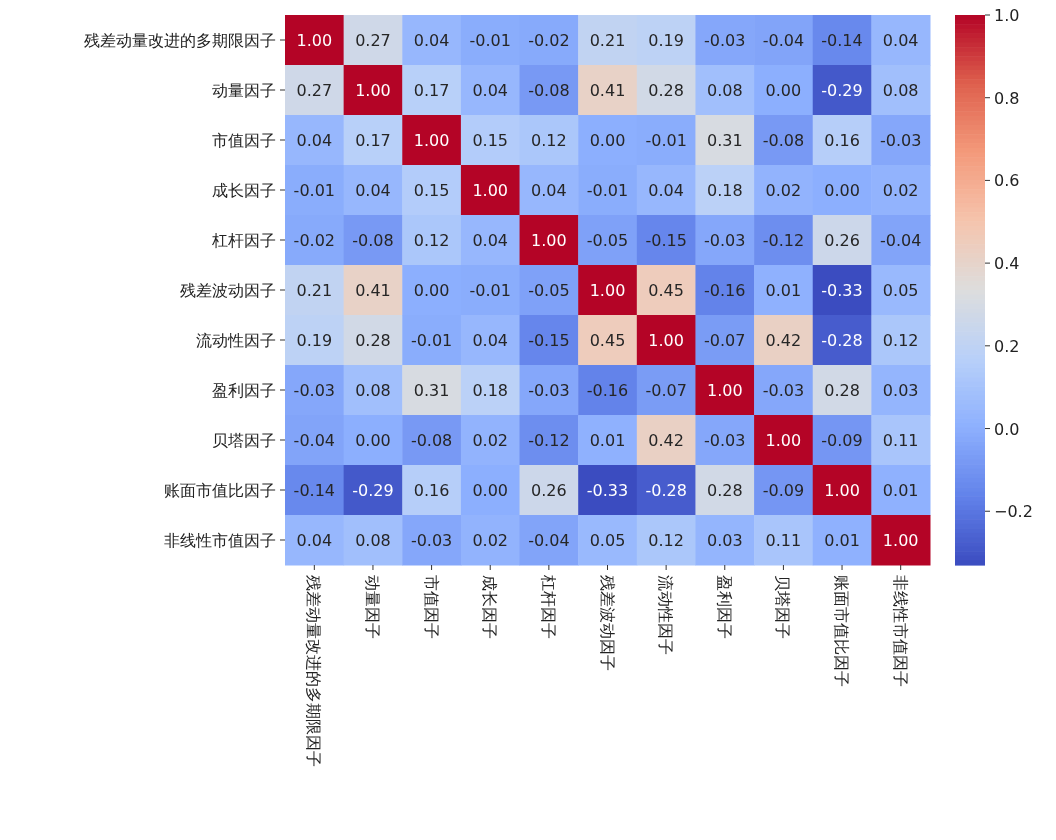 The height and width of the screenshot is (840, 1056). I want to click on y-tick-label: 市值因子, so click(244, 140).